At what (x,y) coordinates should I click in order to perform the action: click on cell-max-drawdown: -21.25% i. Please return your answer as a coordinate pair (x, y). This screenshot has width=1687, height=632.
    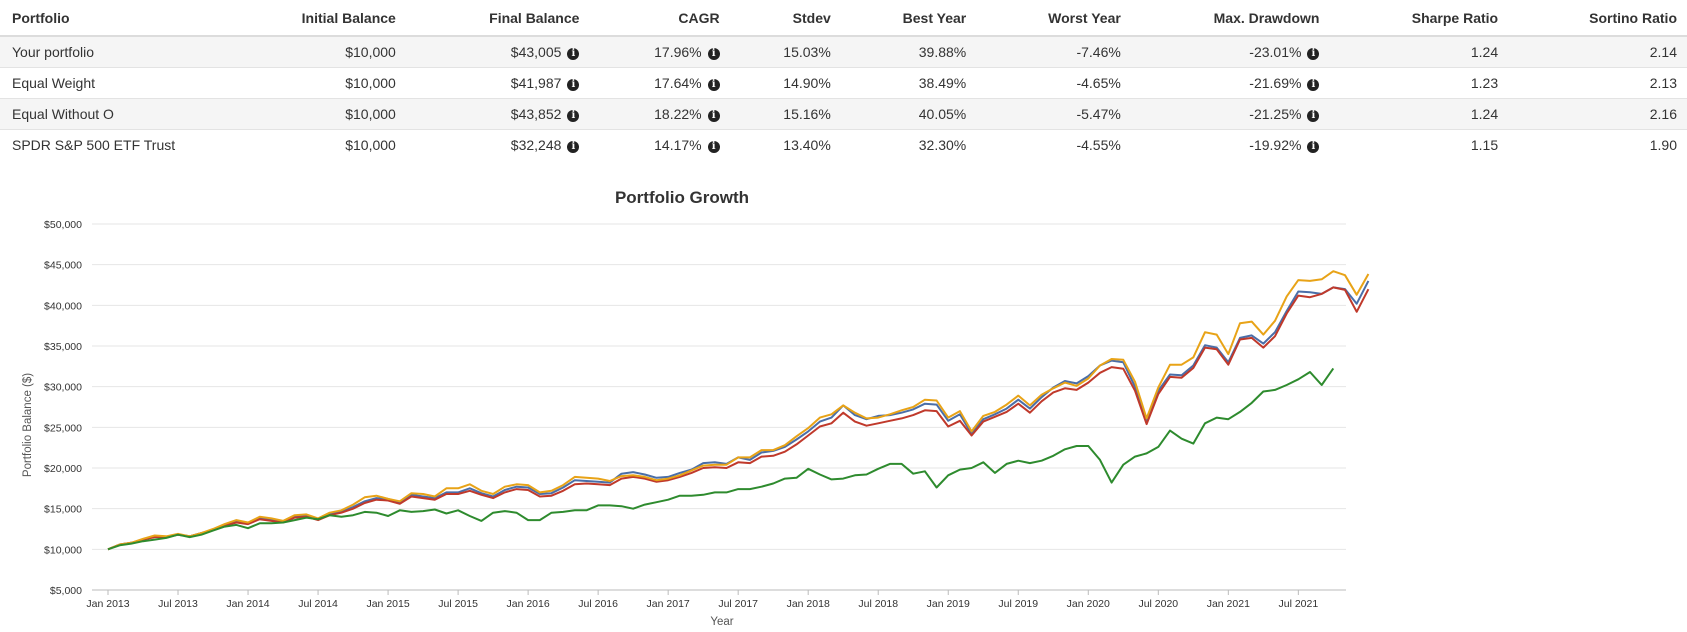
    Looking at the image, I should click on (1230, 114).